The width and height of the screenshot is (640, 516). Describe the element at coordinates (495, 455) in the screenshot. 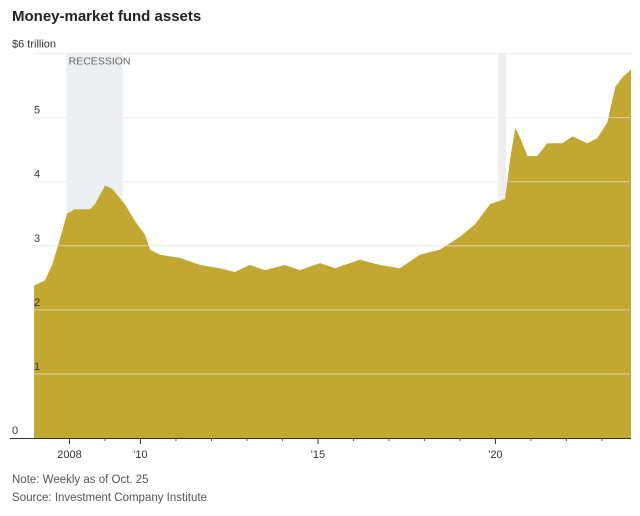

I see `x-tick-label: '20` at that location.